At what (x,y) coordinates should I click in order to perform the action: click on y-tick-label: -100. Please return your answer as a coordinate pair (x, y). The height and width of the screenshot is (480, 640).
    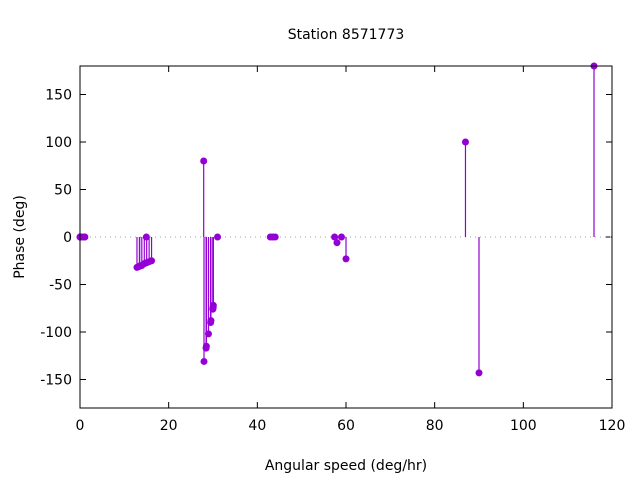
    Looking at the image, I should click on (56, 333).